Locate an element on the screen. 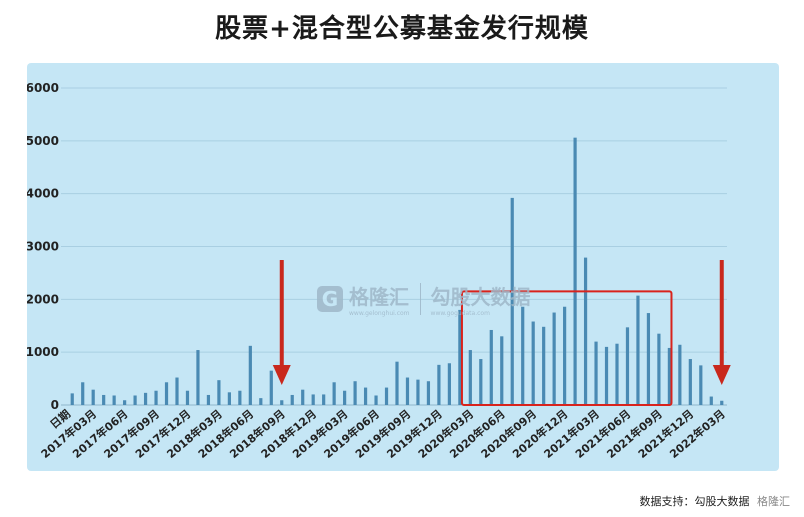  y-tick-label: 5000 is located at coordinates (43, 141).